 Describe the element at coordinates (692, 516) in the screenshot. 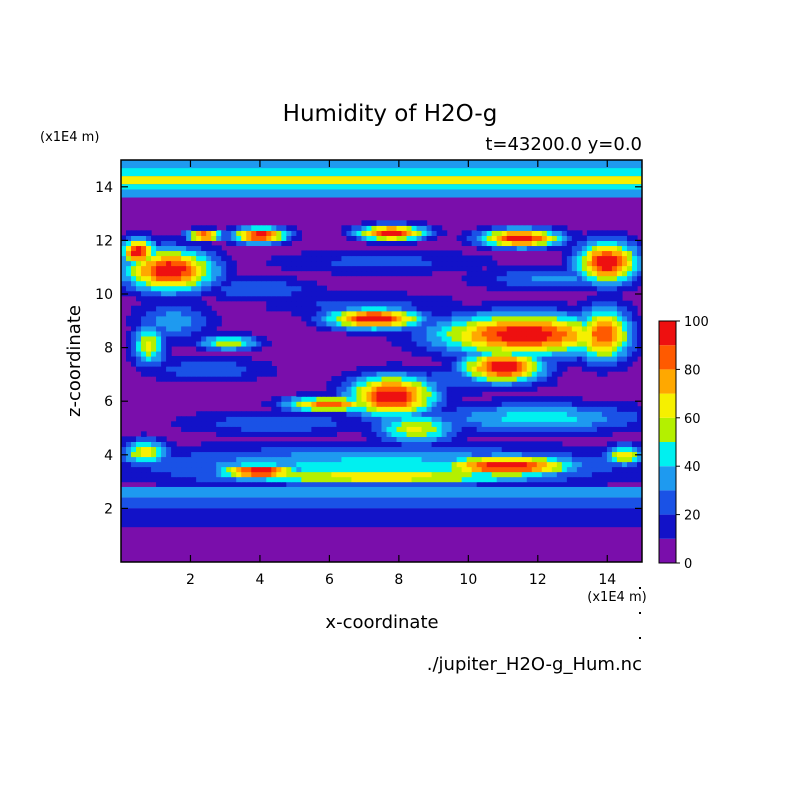

I see `colorbar-tick-label: 20` at that location.